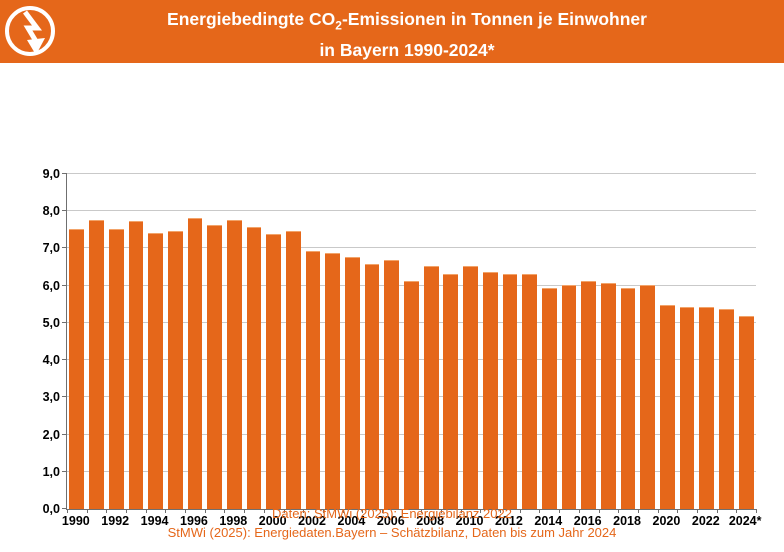 This screenshot has width=784, height=552. I want to click on bar-1998, so click(234, 364).